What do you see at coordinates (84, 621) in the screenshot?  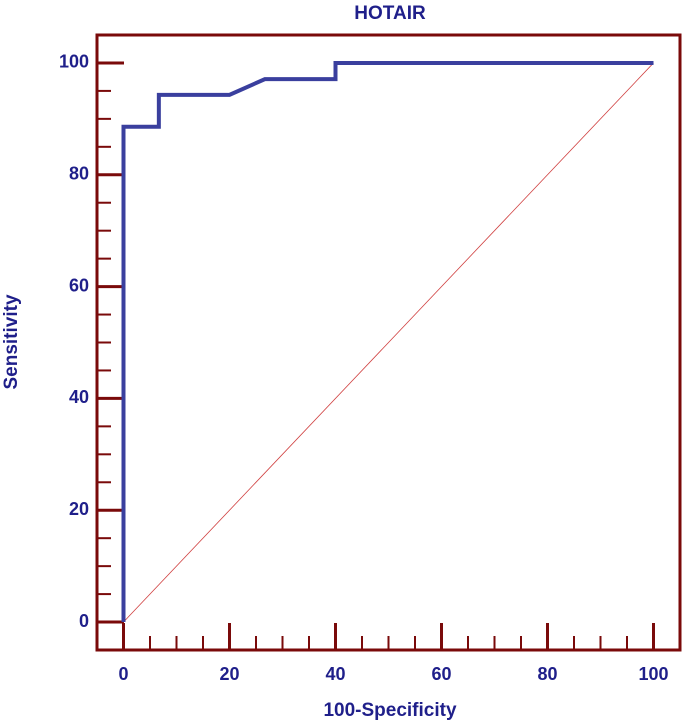 I see `y-tick-label: 0` at bounding box center [84, 621].